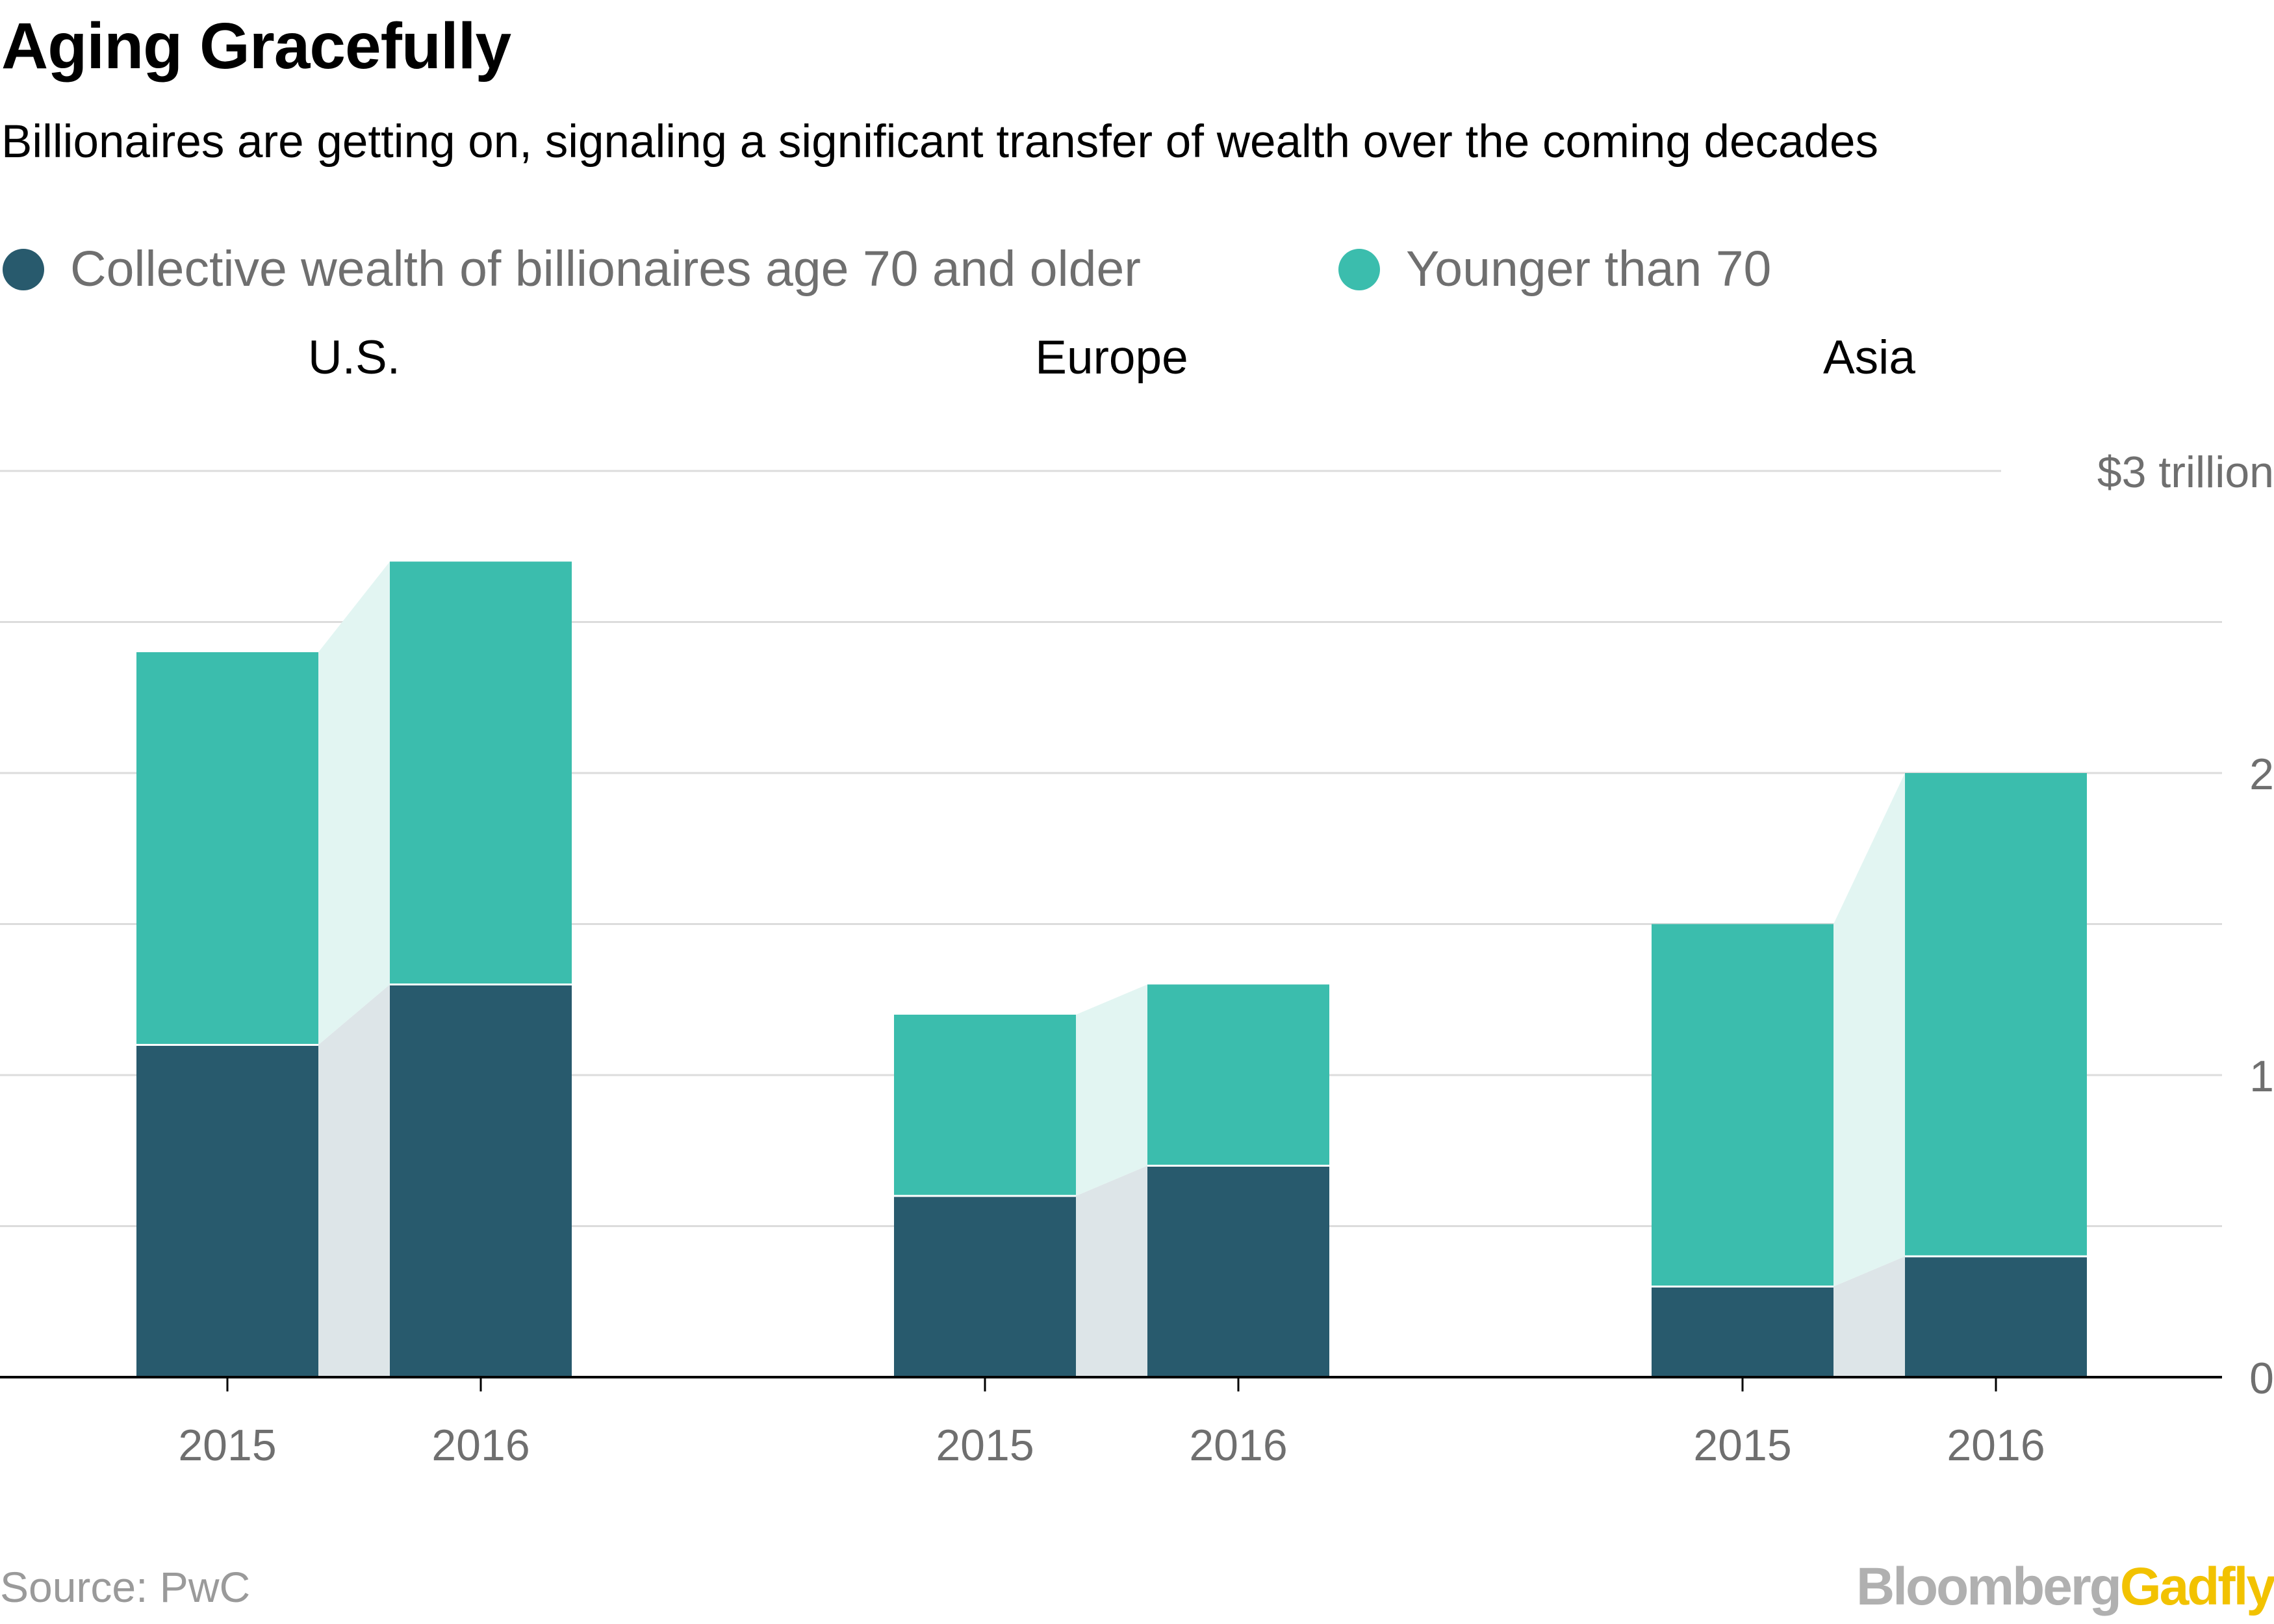 This screenshot has height=1624, width=2274. Describe the element at coordinates (2261, 1076) in the screenshot. I see `y-tick-label: 1` at that location.